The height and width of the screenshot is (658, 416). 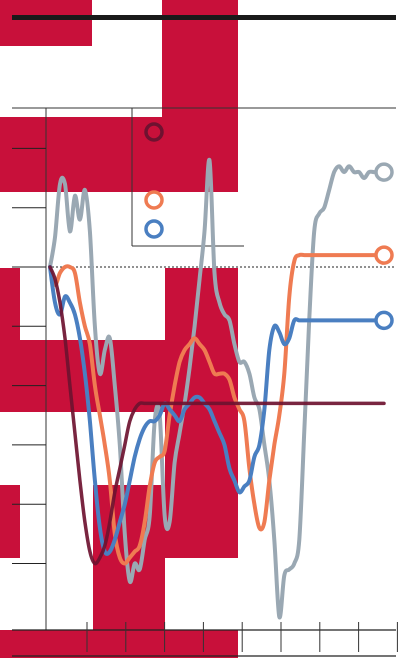 I want to click on top-rule, so click(x=204, y=17).